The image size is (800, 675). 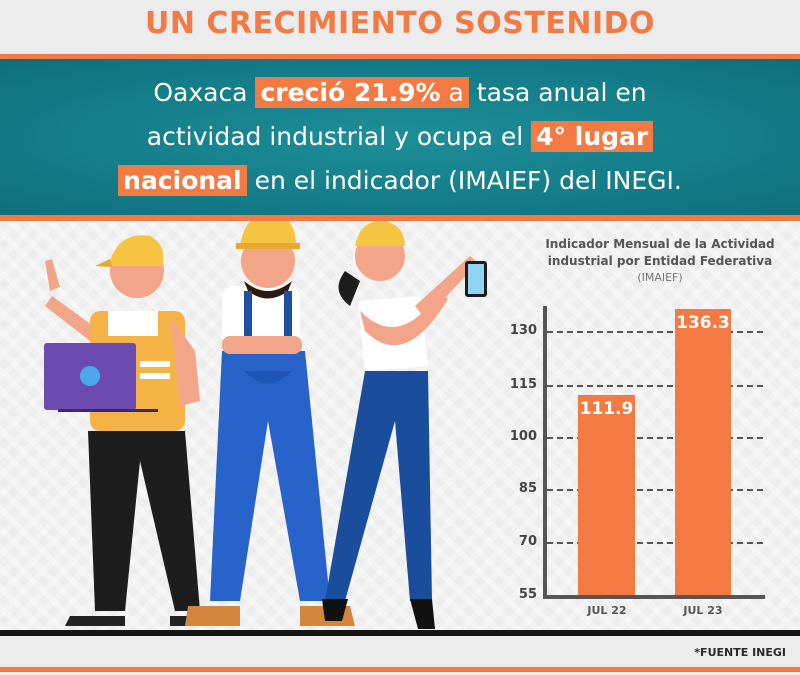 What do you see at coordinates (607, 610) in the screenshot?
I see `x-category-label: JUL 22` at bounding box center [607, 610].